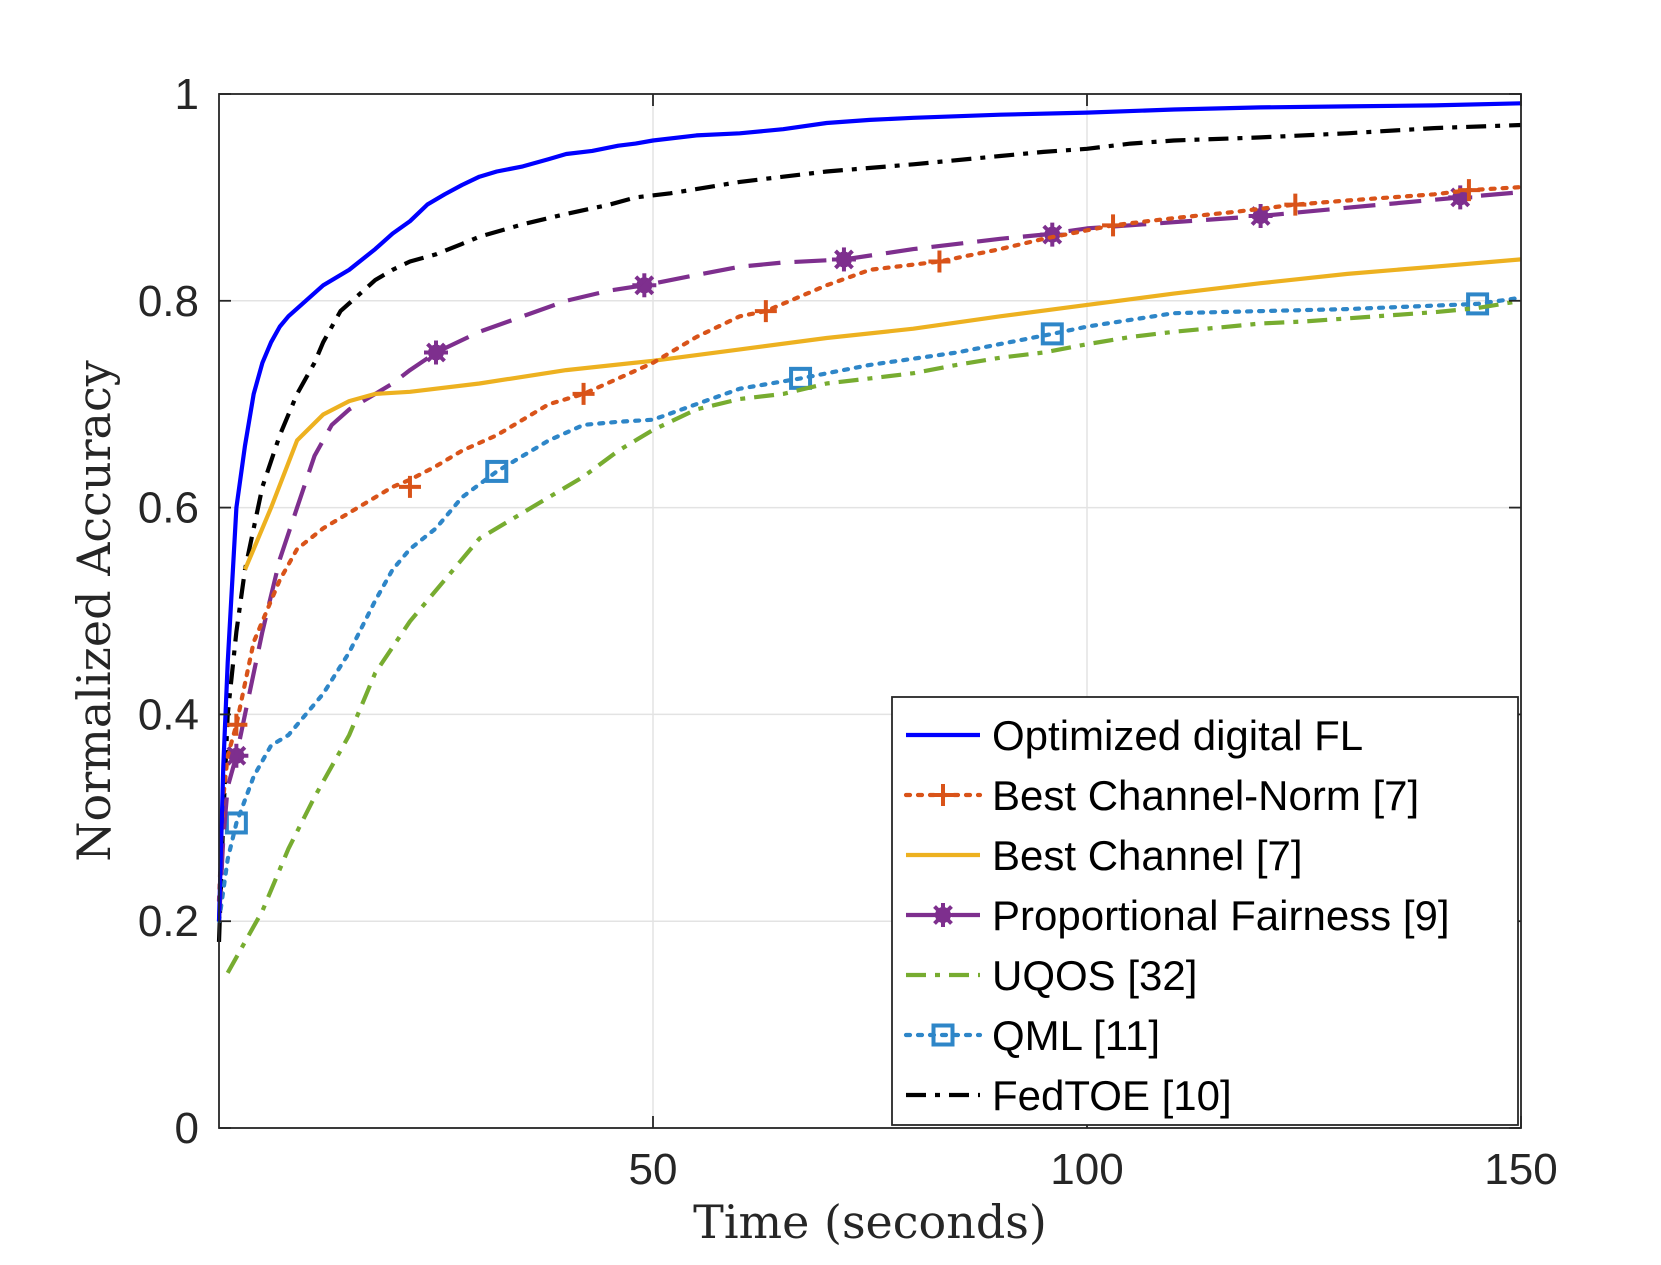 The width and height of the screenshot is (1661, 1265). I want to click on legend-label: QML [11], so click(1076, 1035).